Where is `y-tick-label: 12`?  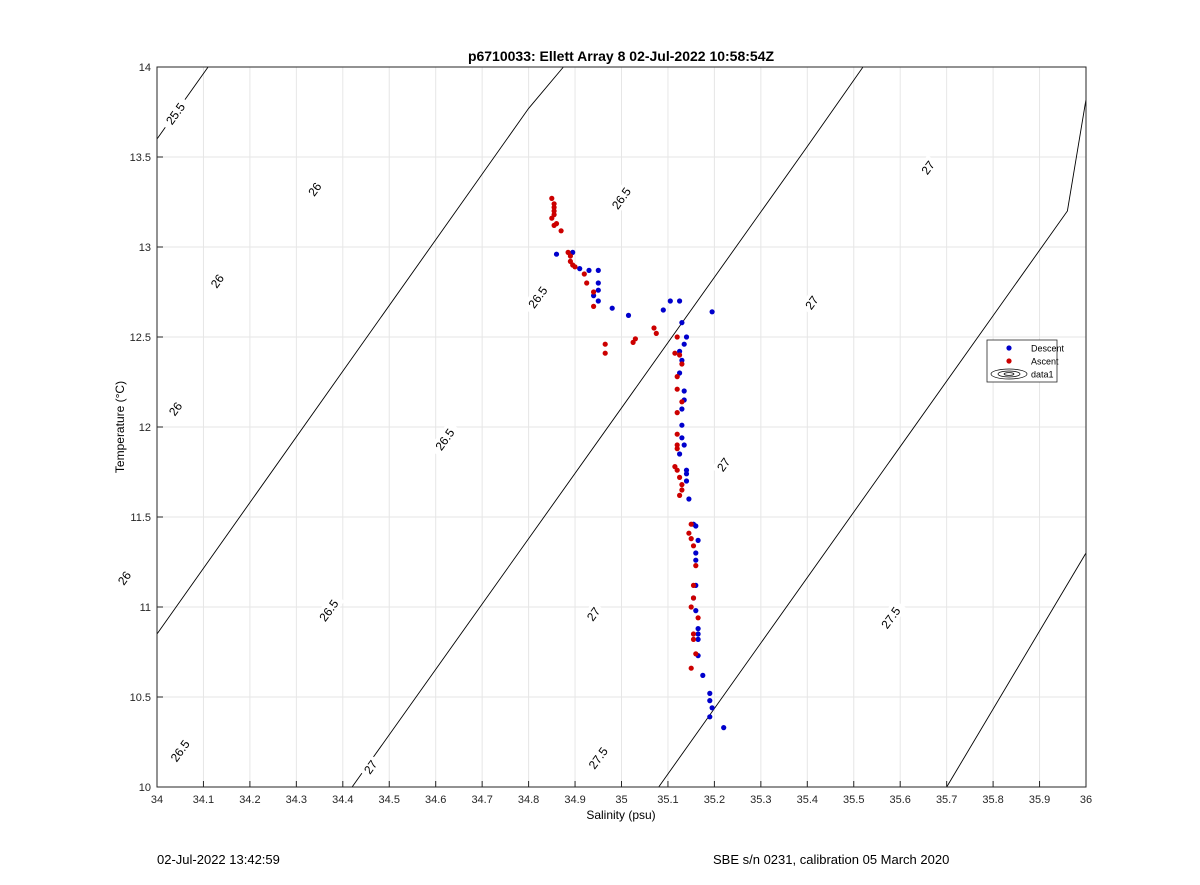 y-tick-label: 12 is located at coordinates (145, 428).